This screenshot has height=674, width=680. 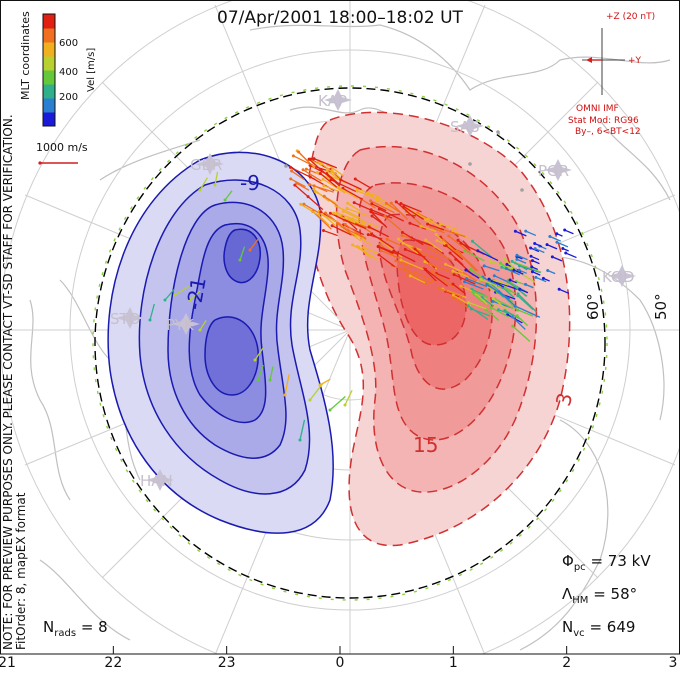 I want to click on colorbar-tick-200: 200, so click(x=69, y=97).